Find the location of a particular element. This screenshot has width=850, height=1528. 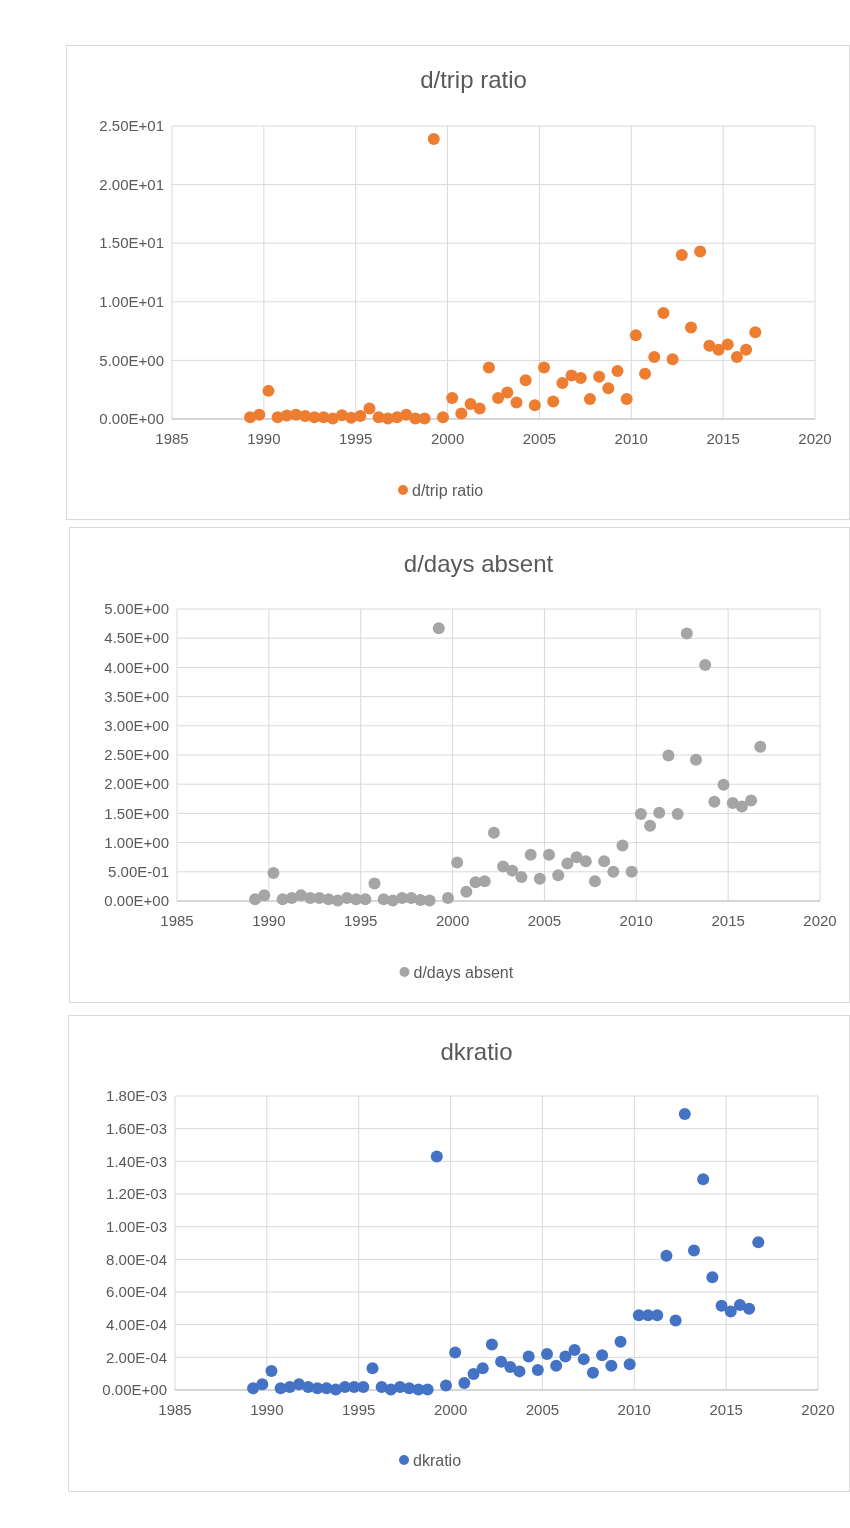

y-tick-label: 2.00E-04 is located at coordinates (136, 1357).